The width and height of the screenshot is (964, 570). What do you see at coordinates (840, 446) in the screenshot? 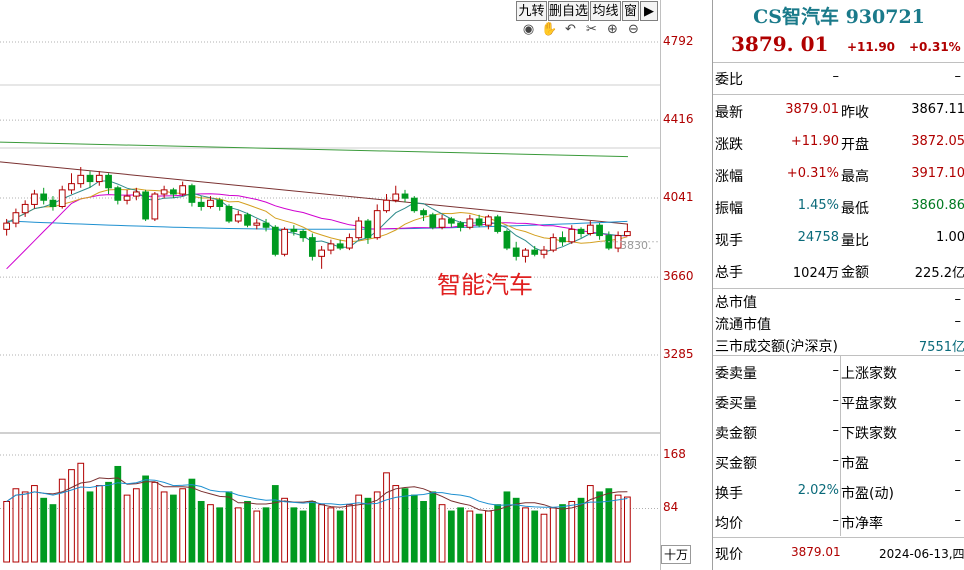
I see `column-divider` at bounding box center [840, 446].